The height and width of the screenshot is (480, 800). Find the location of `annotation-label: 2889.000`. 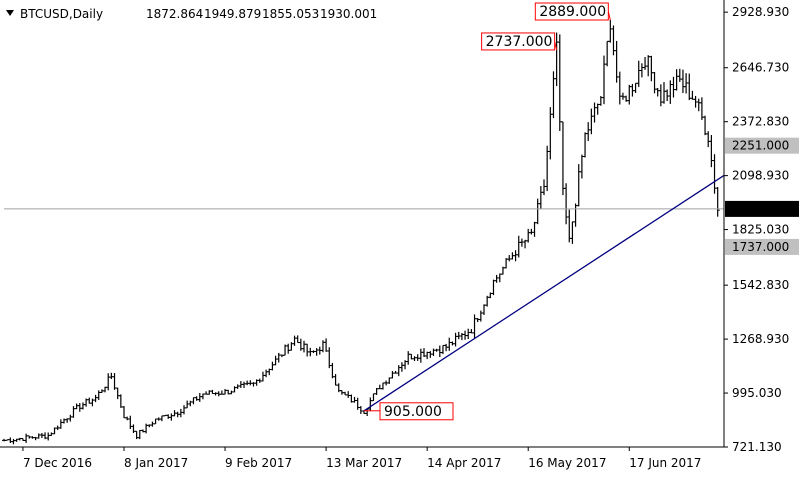

annotation-label: 2889.000 is located at coordinates (572, 12).